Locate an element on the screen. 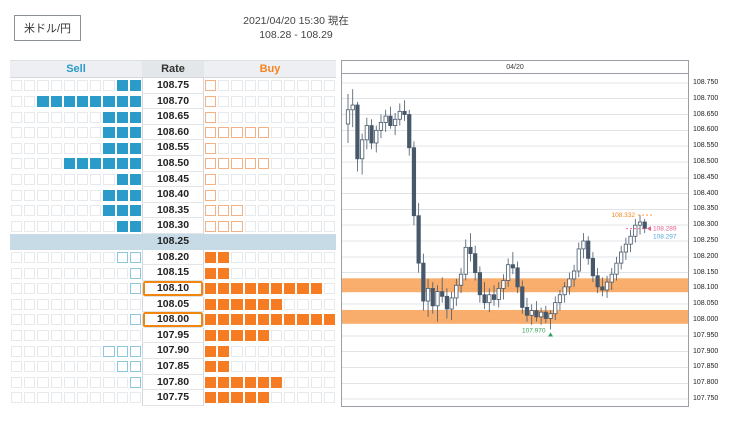 The image size is (740, 424). rate-cell: 108.60 is located at coordinates (173, 132).